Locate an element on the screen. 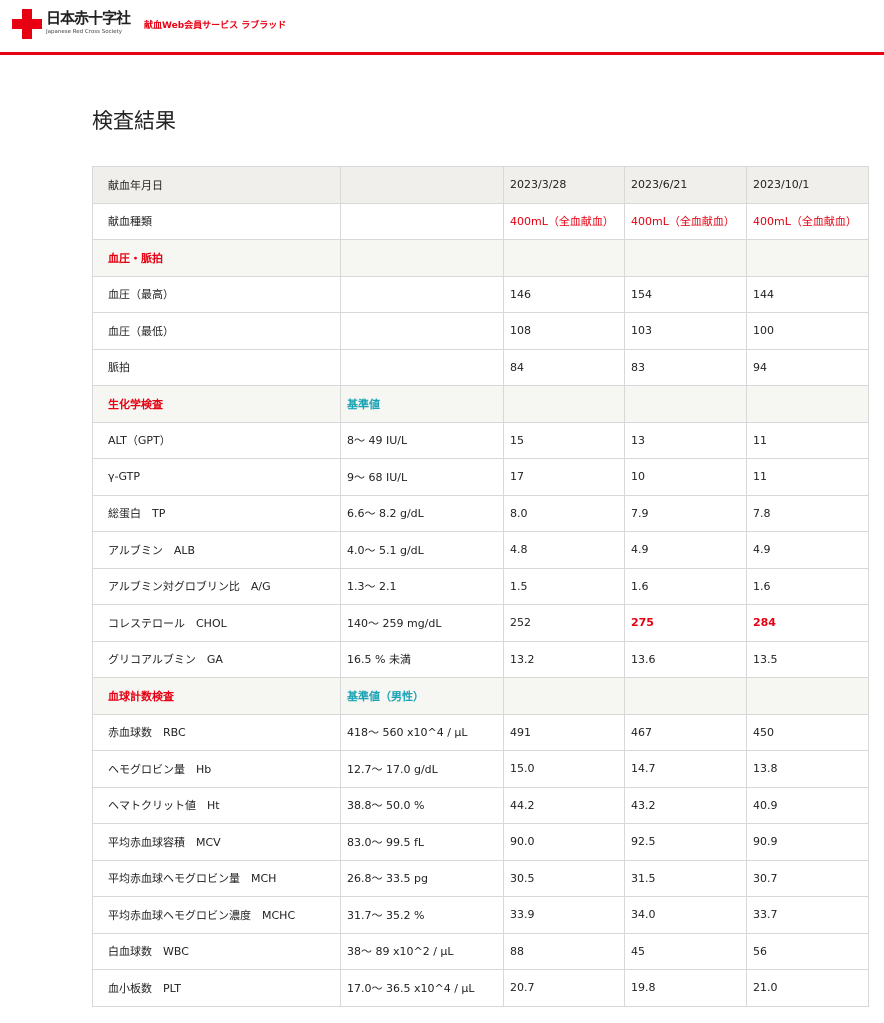 The image size is (884, 1023). reference-range: 83.0〜 99.5 fL is located at coordinates (422, 842).